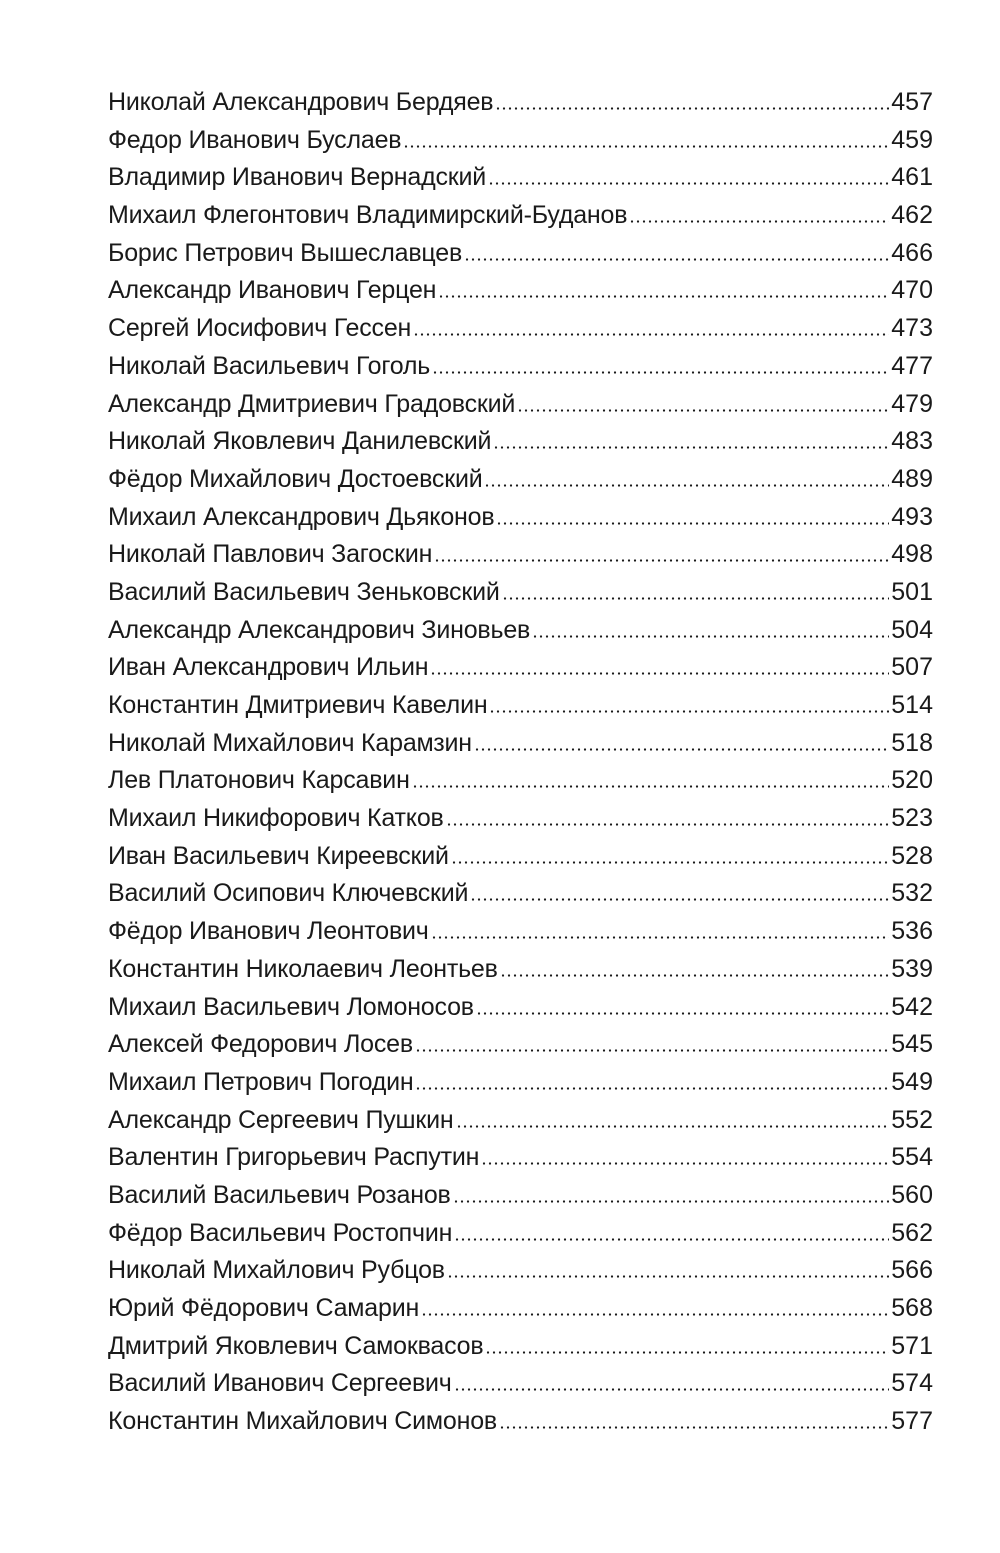 The height and width of the screenshot is (1553, 1000). What do you see at coordinates (276, 818) in the screenshot?
I see `entry-name: Михаил Никифорович Катков` at bounding box center [276, 818].